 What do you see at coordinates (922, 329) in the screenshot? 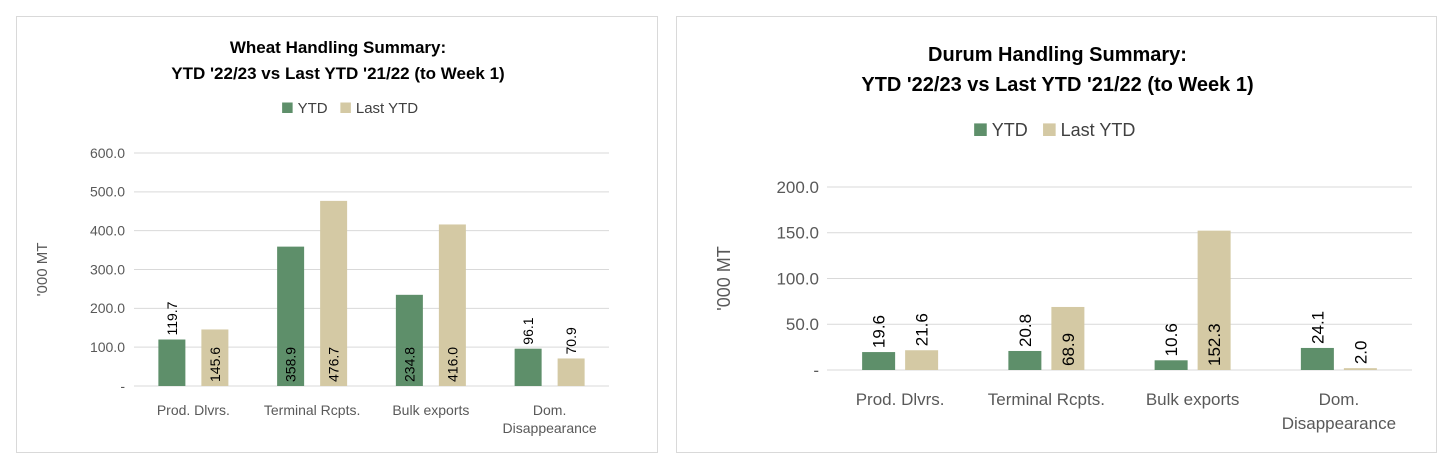
I see `data-label: 21.6` at bounding box center [922, 329].